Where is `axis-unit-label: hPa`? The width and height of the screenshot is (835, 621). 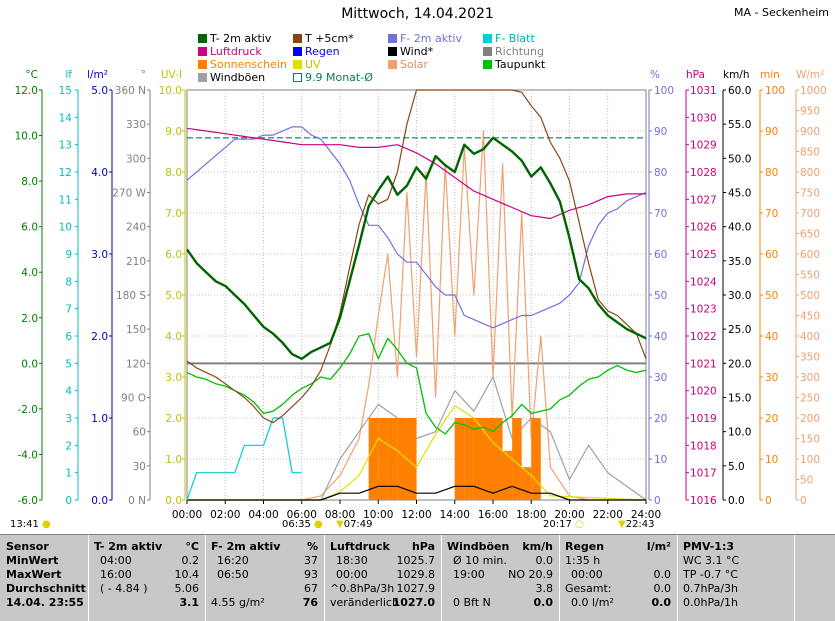 axis-unit-label: hPa is located at coordinates (695, 75).